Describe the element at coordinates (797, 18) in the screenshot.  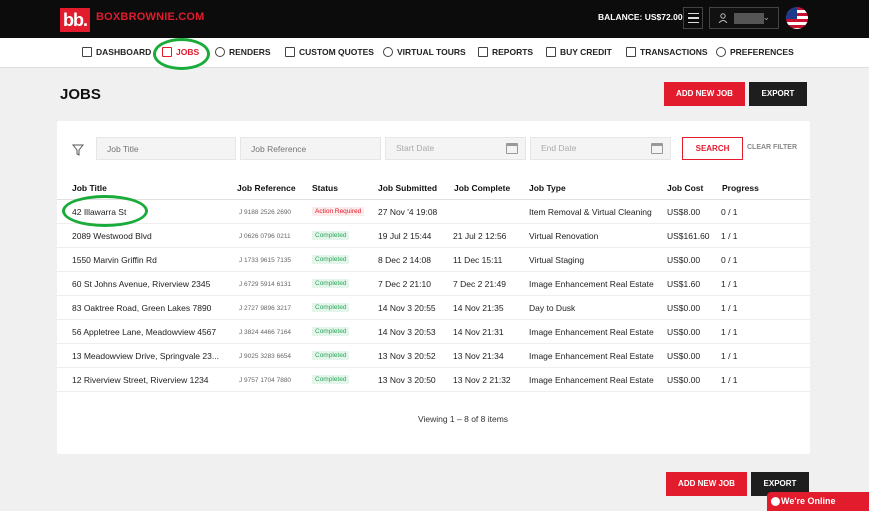
I see `us-flag-icon` at that location.